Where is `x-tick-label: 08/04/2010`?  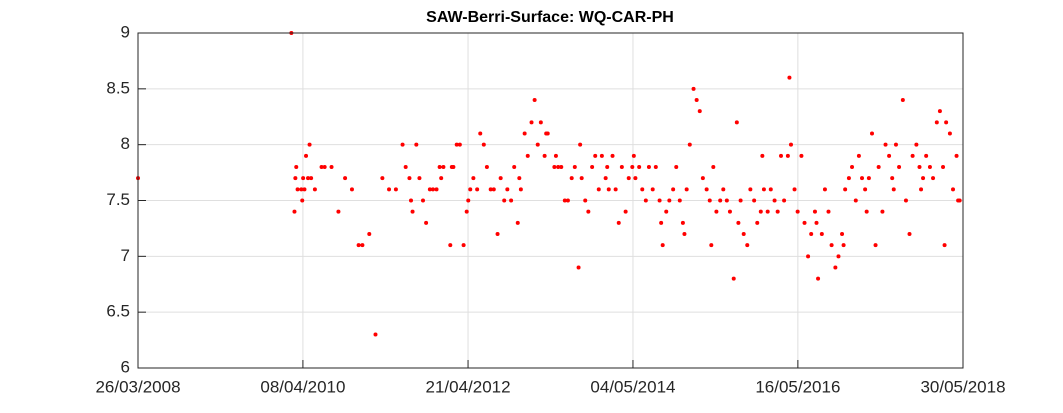 x-tick-label: 08/04/2010 is located at coordinates (302, 386).